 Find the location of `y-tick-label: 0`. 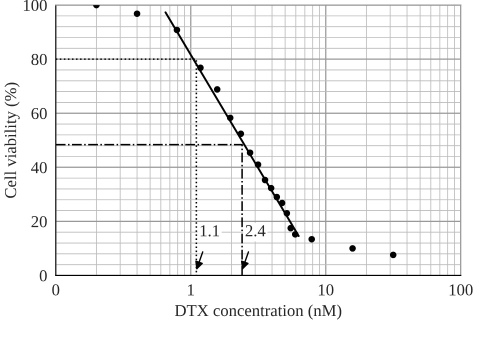

y-tick-label: 0 is located at coordinates (43, 276).